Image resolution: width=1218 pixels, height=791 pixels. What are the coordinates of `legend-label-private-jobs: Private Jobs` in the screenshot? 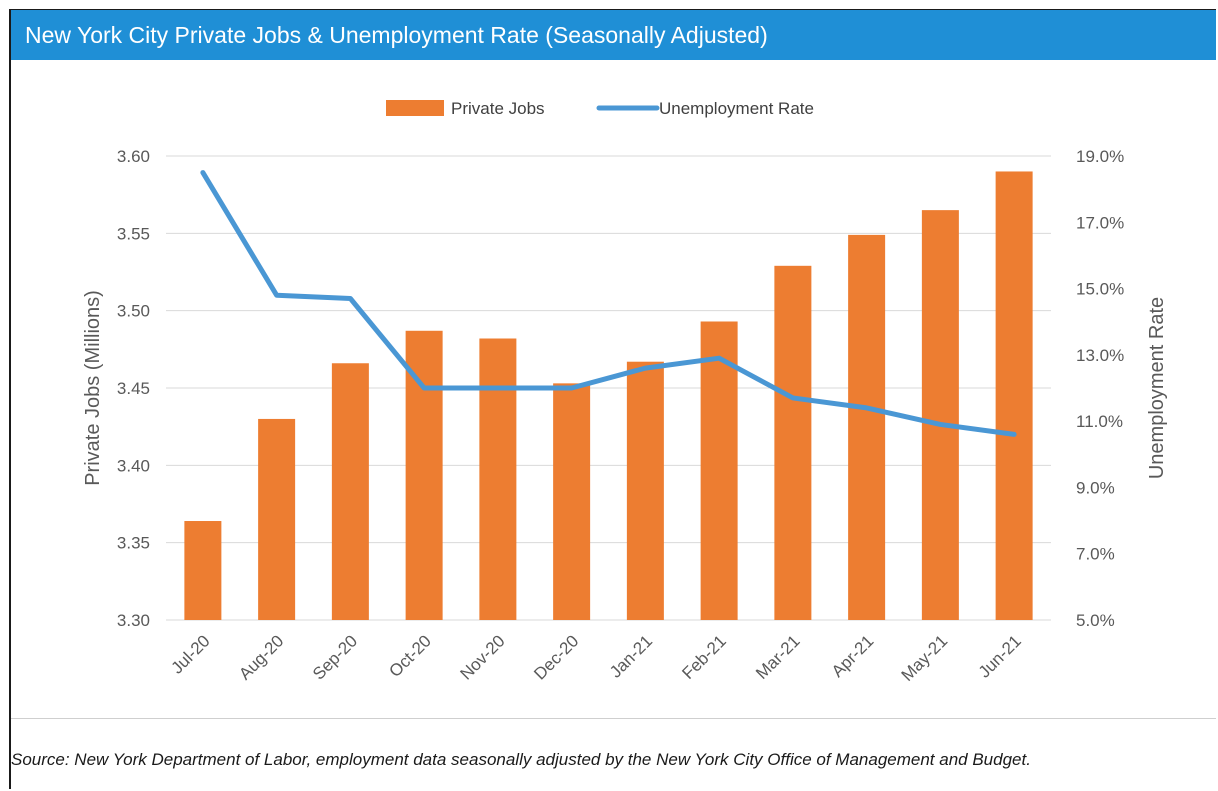 It's located at (498, 108).